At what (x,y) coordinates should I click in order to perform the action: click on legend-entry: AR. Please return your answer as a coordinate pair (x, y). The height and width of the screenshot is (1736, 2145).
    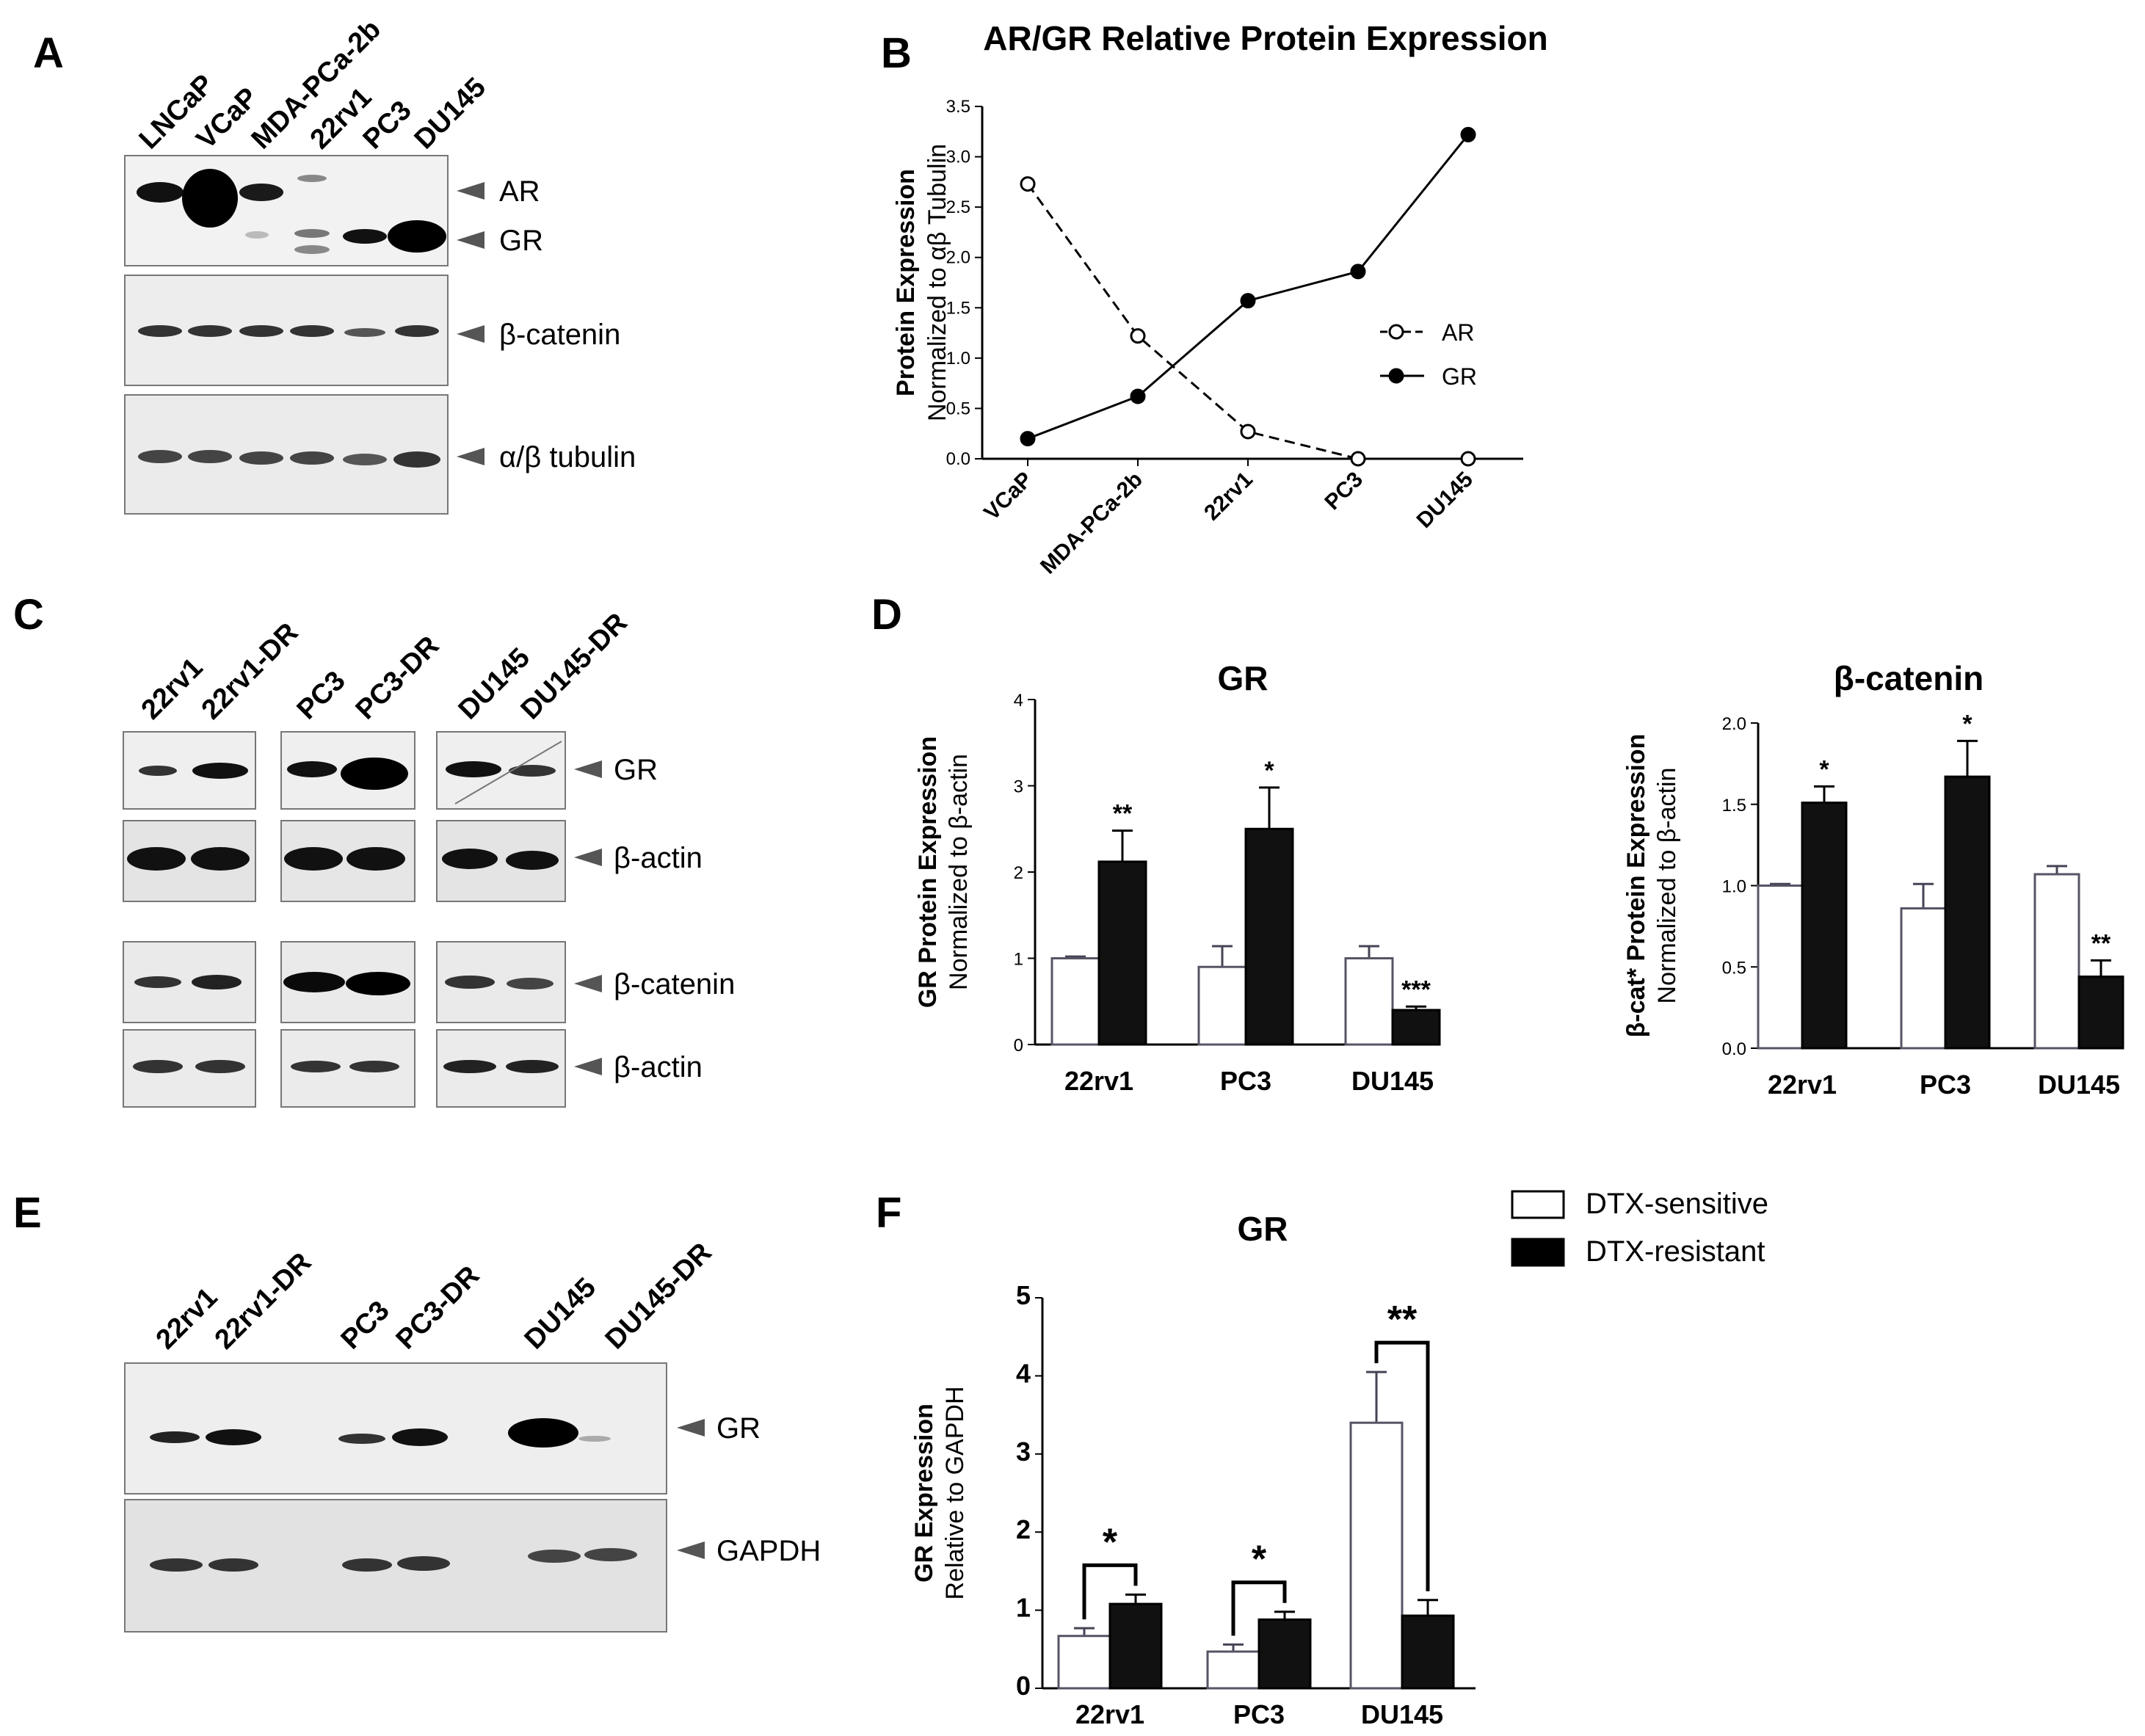
    Looking at the image, I should click on (1458, 332).